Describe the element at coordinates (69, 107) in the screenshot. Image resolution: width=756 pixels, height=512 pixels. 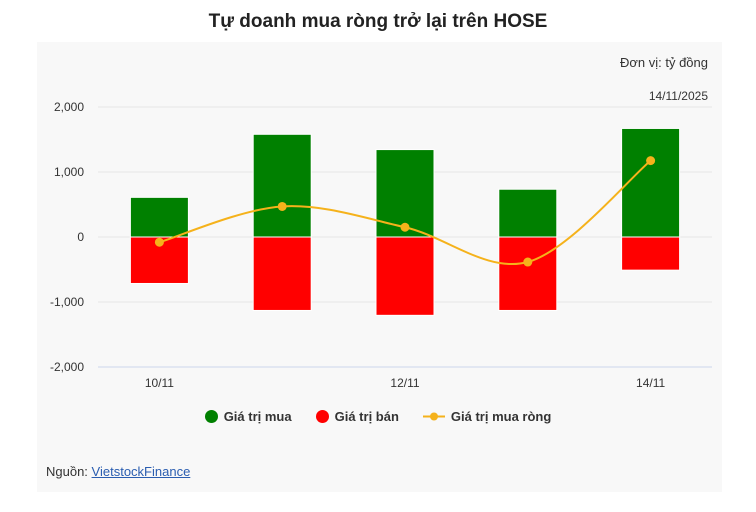
I see `y-tick-label: 2,000` at that location.